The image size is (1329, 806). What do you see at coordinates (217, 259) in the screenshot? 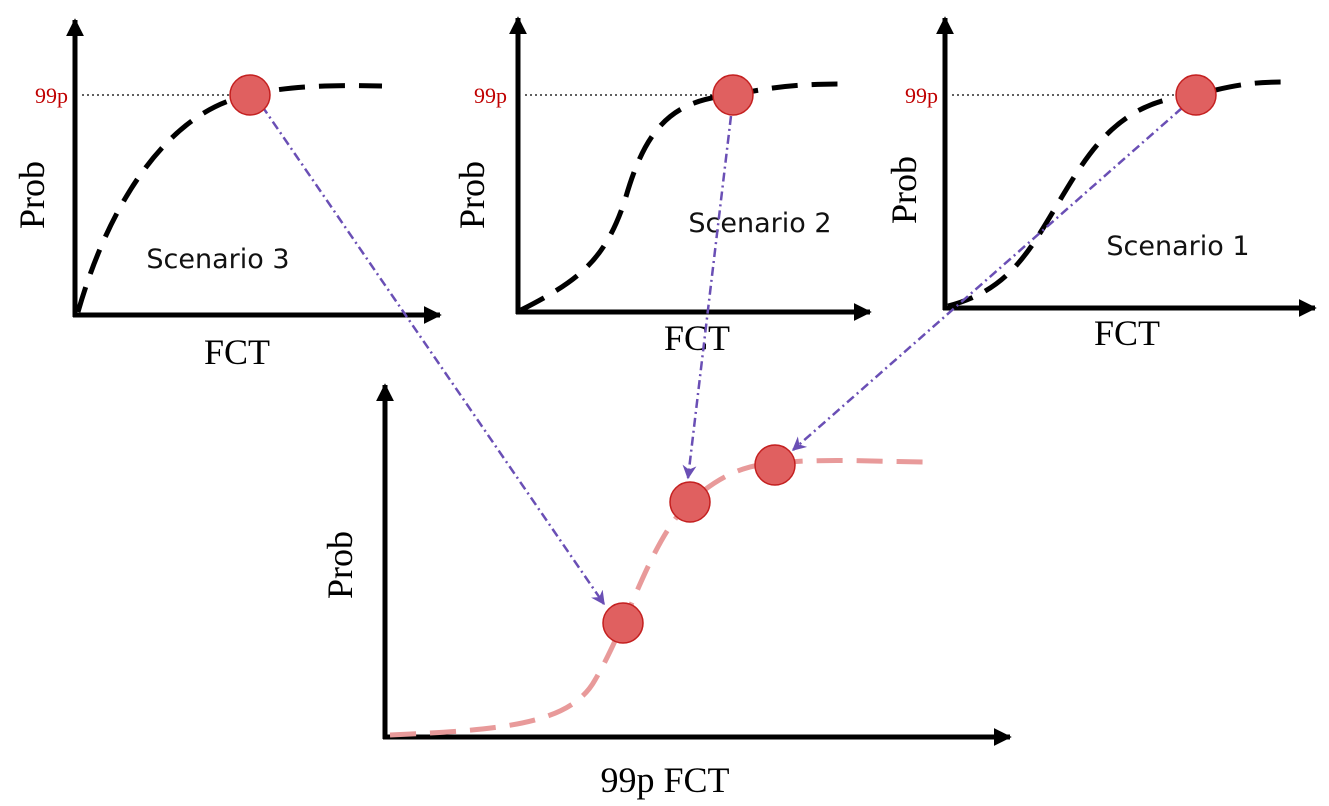
I see `scenario-label: Scenario 3` at bounding box center [217, 259].